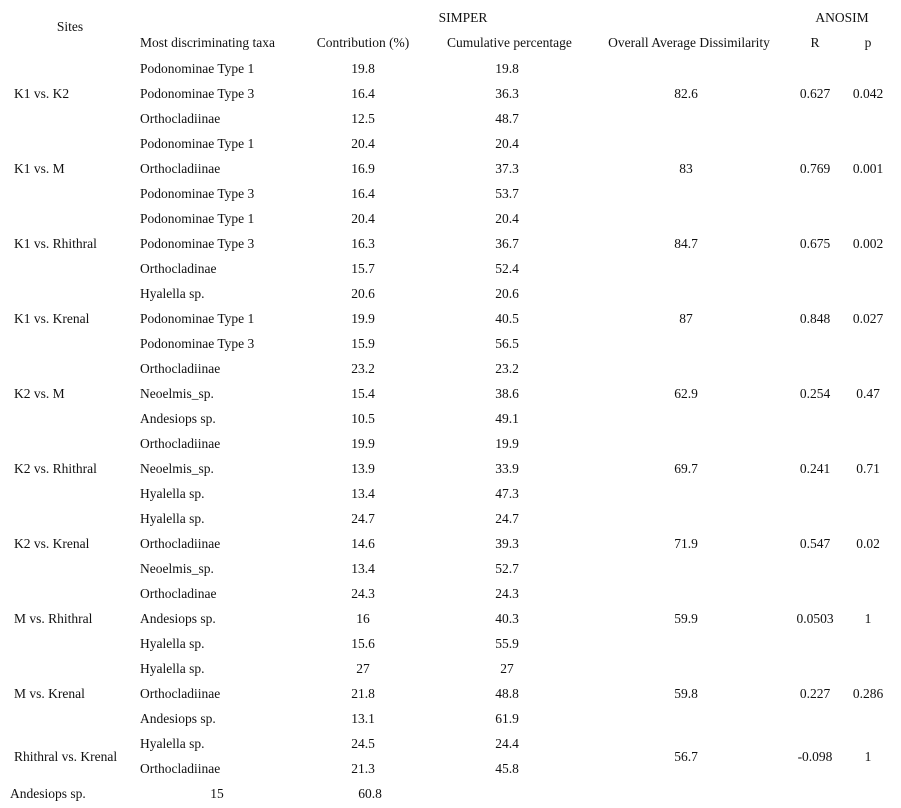 Image resolution: width=901 pixels, height=808 pixels. What do you see at coordinates (363, 343) in the screenshot?
I see `contribution-cell: 15.9` at bounding box center [363, 343].